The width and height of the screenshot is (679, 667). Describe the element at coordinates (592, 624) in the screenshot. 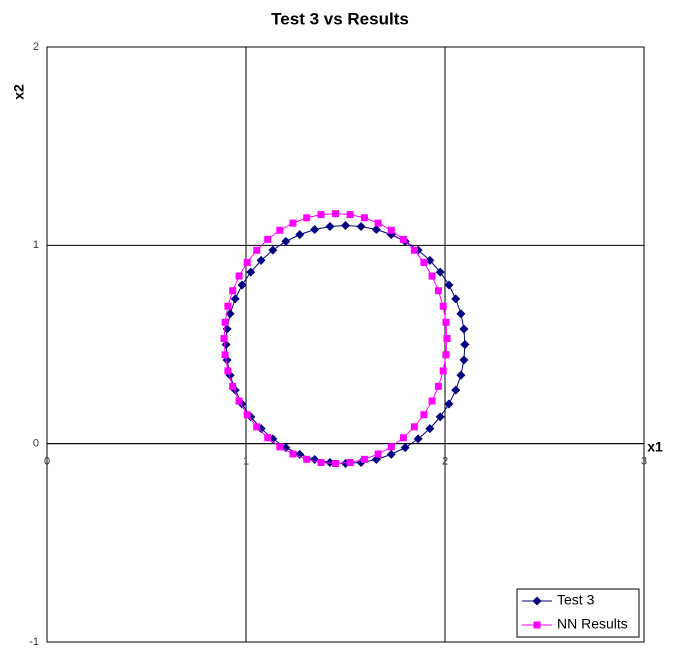

I see `legend-label: NN Results` at that location.